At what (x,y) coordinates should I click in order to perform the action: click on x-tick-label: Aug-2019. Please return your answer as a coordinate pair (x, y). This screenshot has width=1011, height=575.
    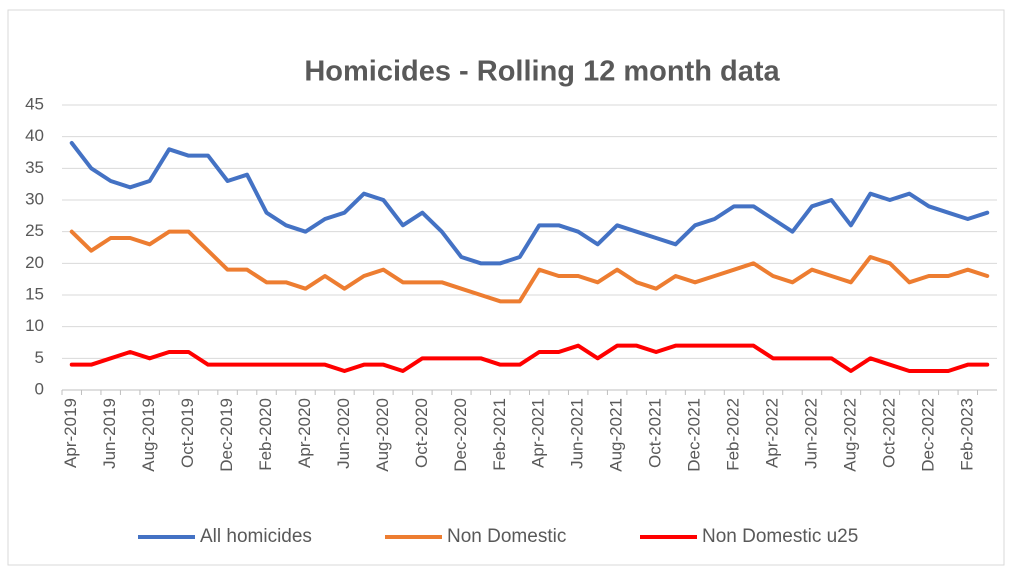
    Looking at the image, I should click on (148, 435).